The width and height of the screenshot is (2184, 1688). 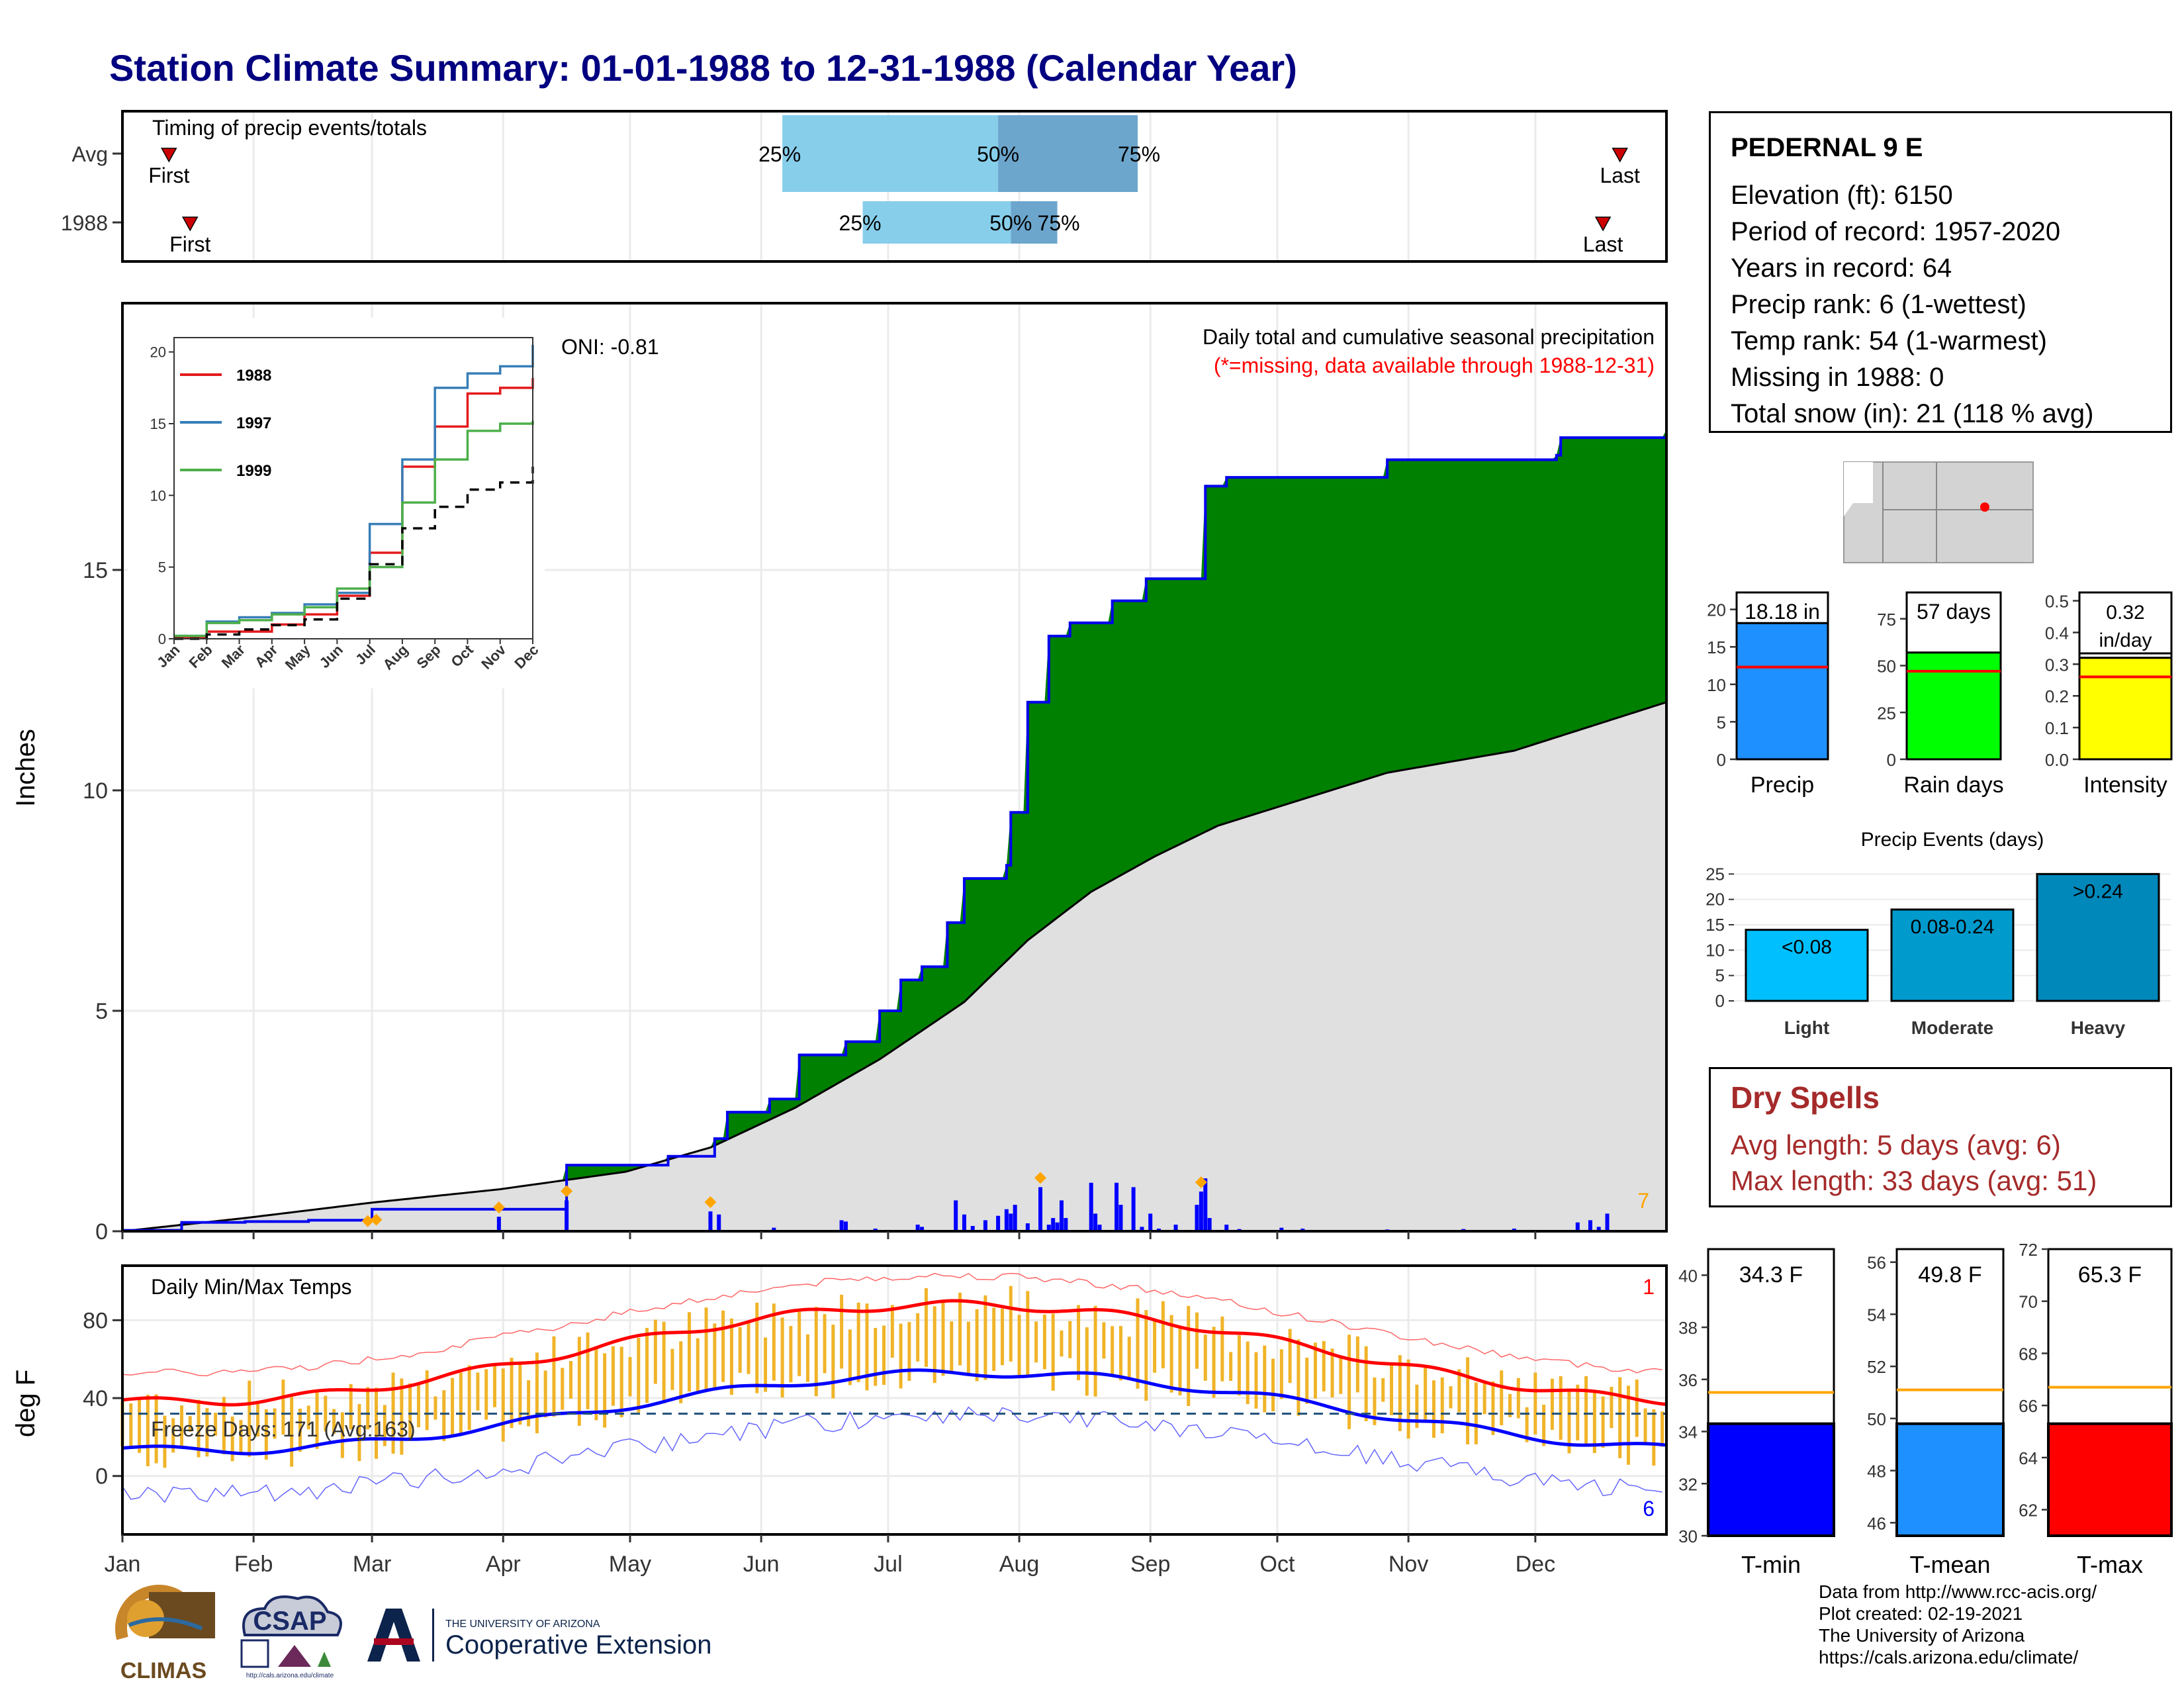 I want to click on temps-y-tick-label: 80, so click(x=95, y=1320).